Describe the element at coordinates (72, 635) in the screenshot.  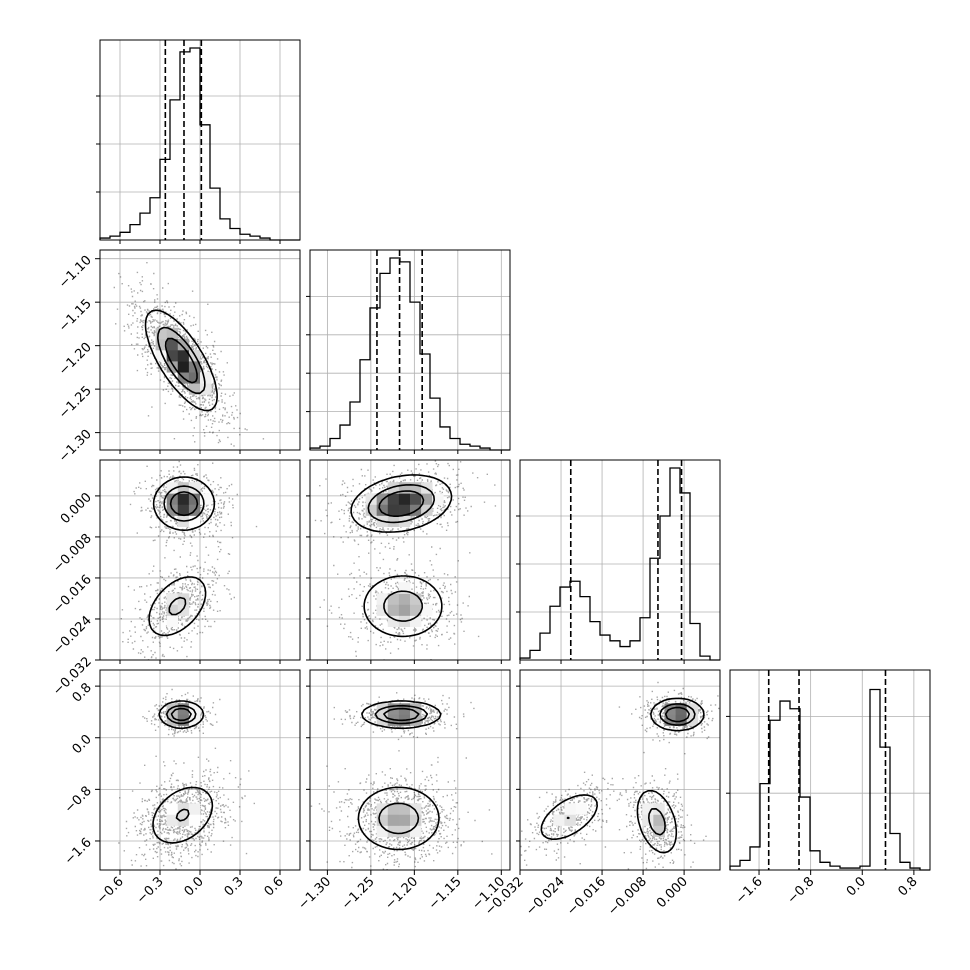
I see `y-tick-label-2-1: −0.024` at that location.